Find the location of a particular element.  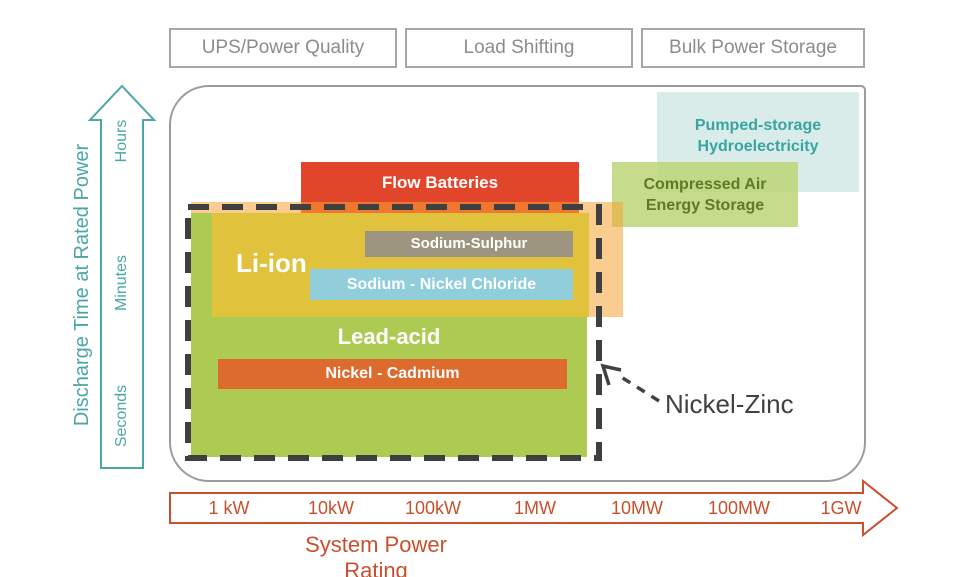

region-label: Sodium-Sulphur is located at coordinates (469, 243).